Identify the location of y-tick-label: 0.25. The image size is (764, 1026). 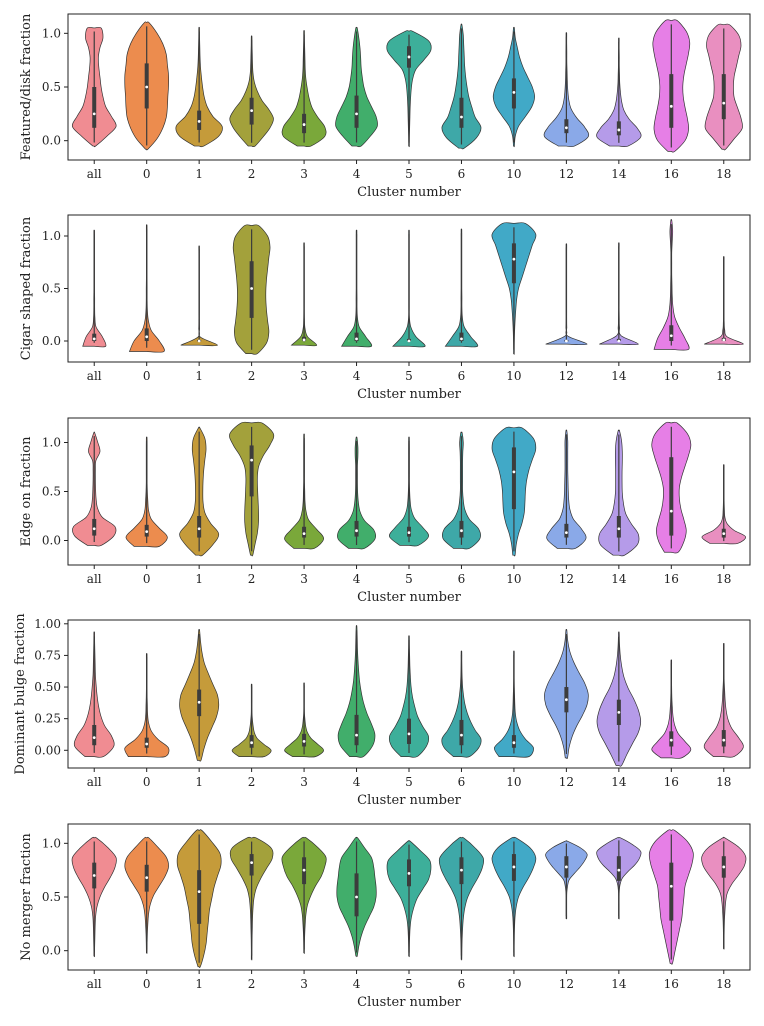
(47, 719).